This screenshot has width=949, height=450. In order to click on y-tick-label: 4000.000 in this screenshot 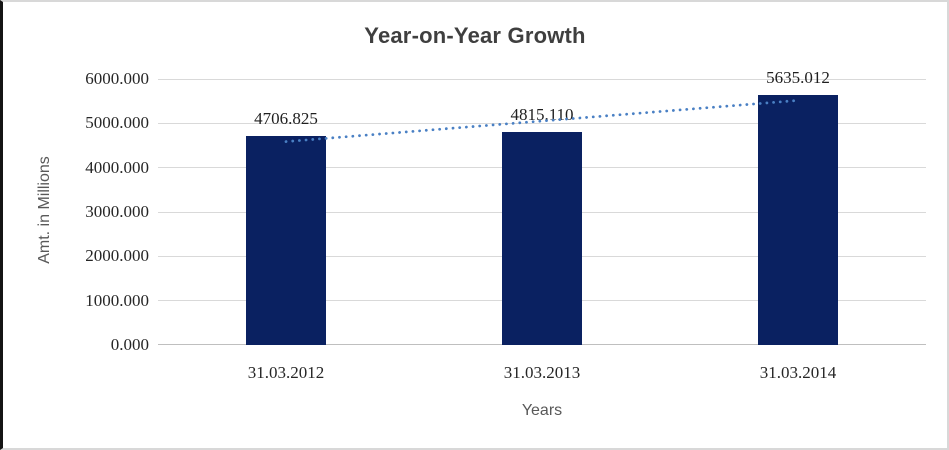, I will do `click(117, 167)`.